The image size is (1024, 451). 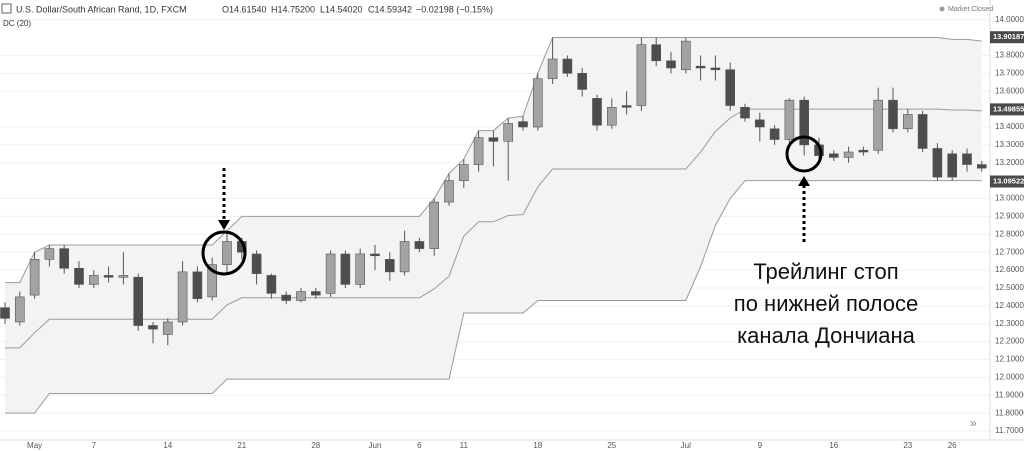 What do you see at coordinates (1009, 233) in the screenshot?
I see `y-tick-label: 12.80000` at bounding box center [1009, 233].